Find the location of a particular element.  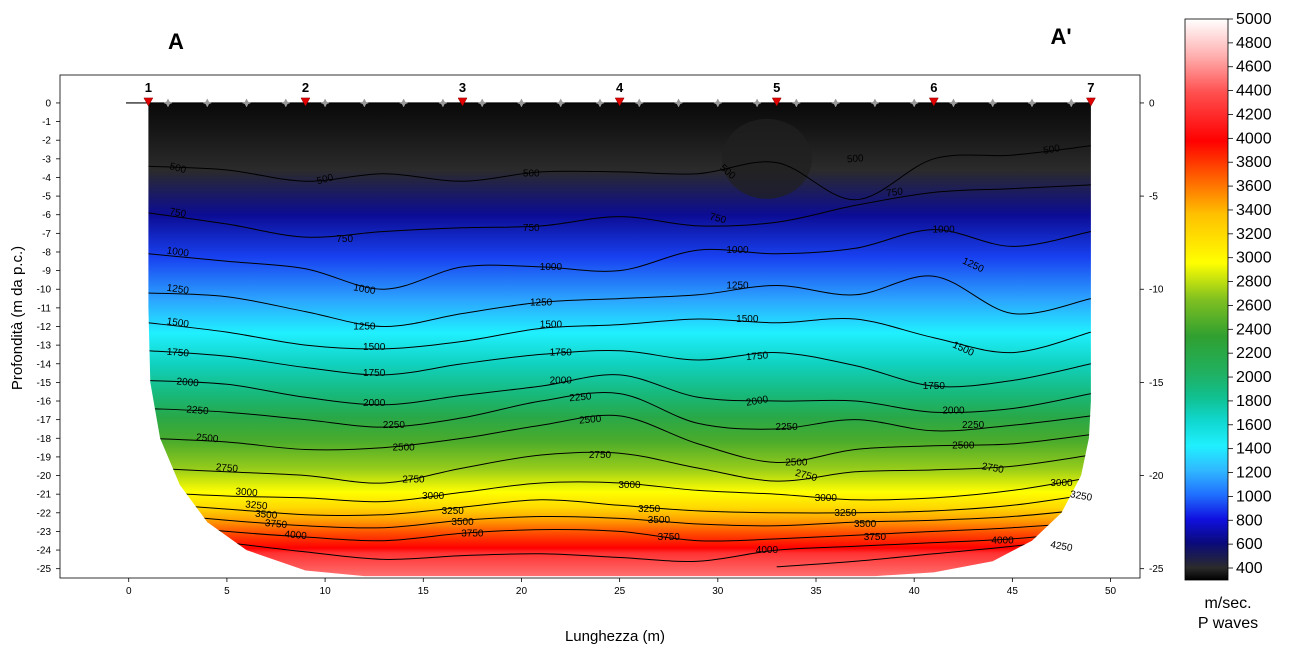

colorbar-quantity-label: P waves is located at coordinates (1228, 623).